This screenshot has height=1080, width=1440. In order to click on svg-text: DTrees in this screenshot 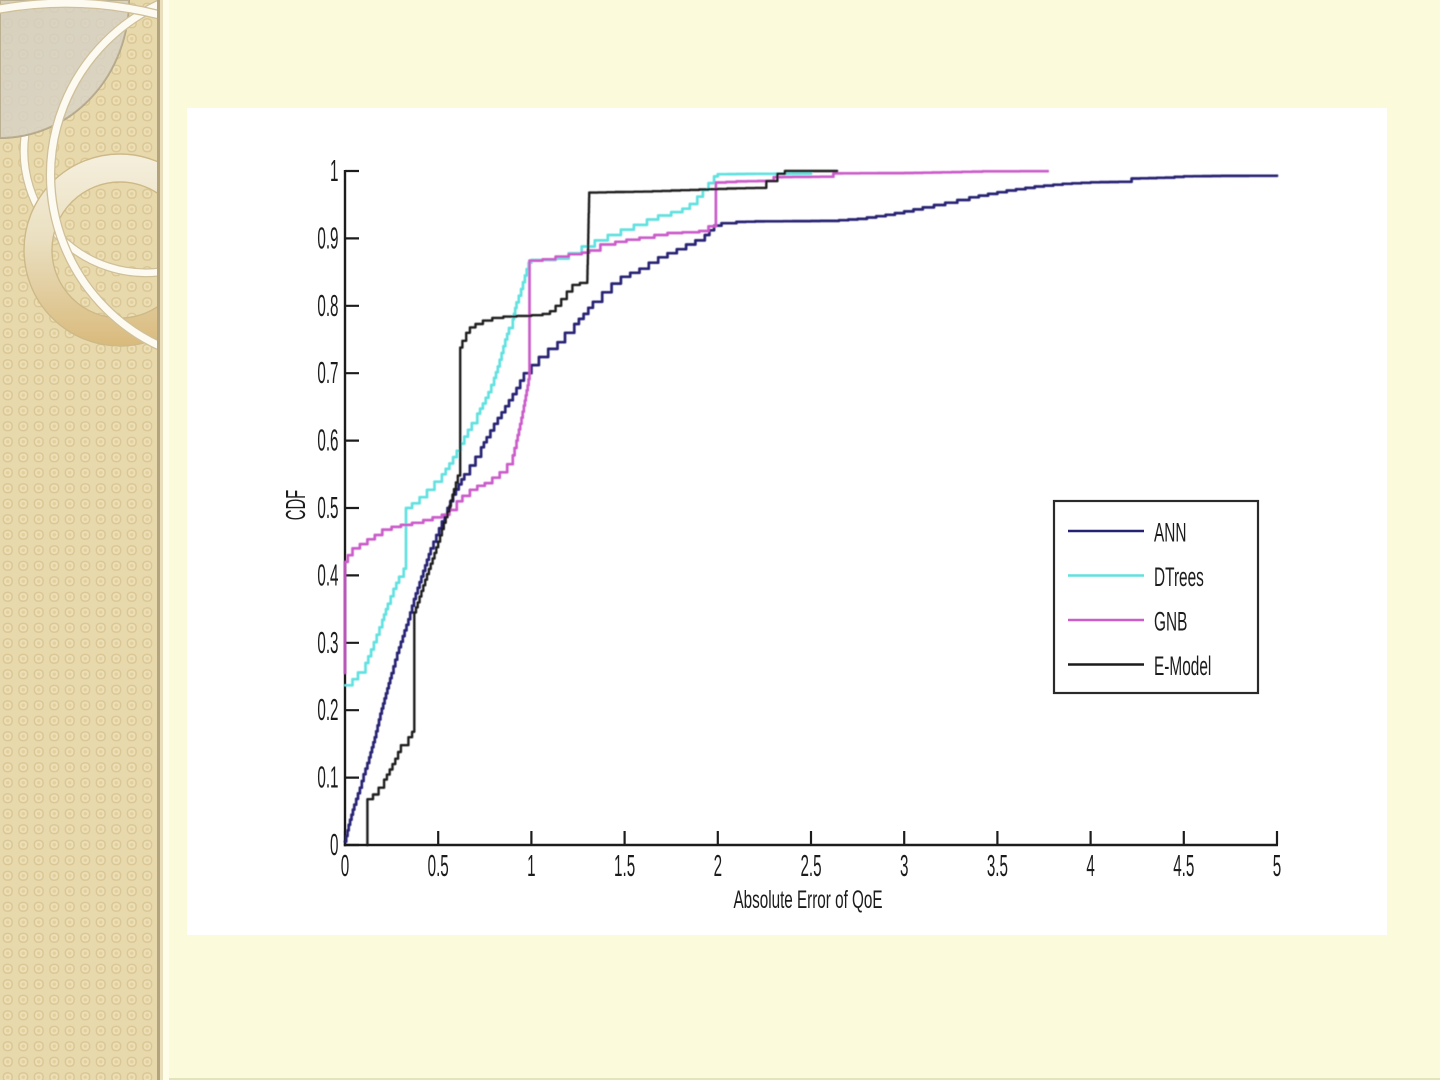, I will do `click(1179, 576)`.